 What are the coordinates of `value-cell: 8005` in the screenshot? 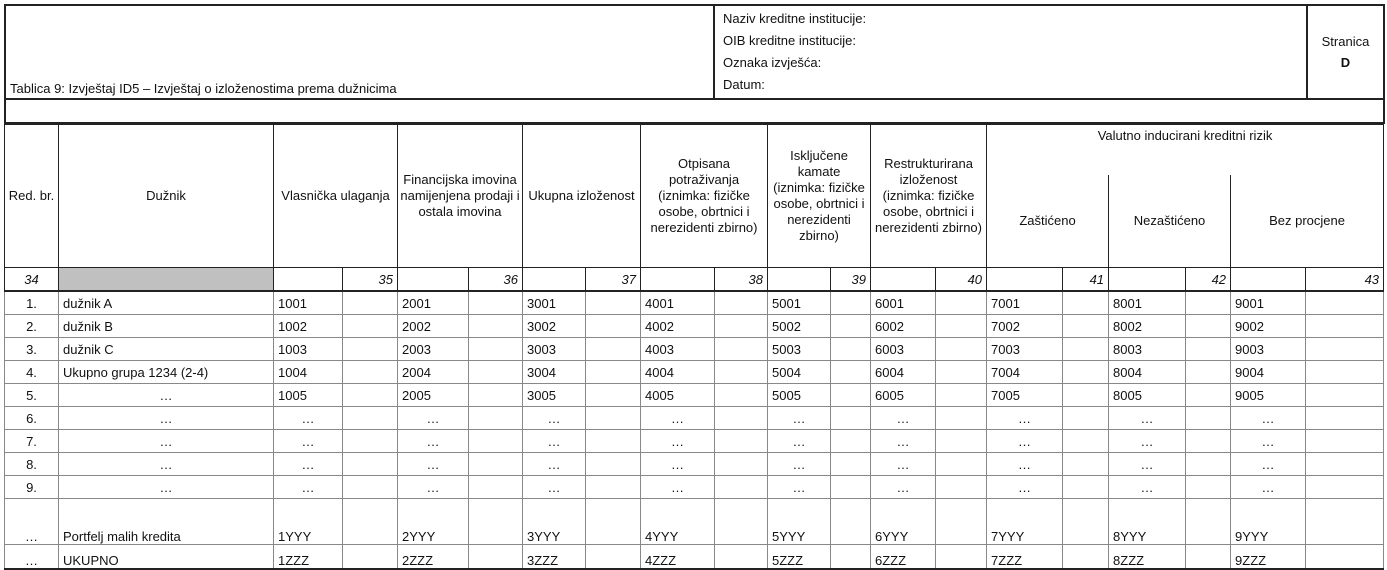 It's located at (1147, 395).